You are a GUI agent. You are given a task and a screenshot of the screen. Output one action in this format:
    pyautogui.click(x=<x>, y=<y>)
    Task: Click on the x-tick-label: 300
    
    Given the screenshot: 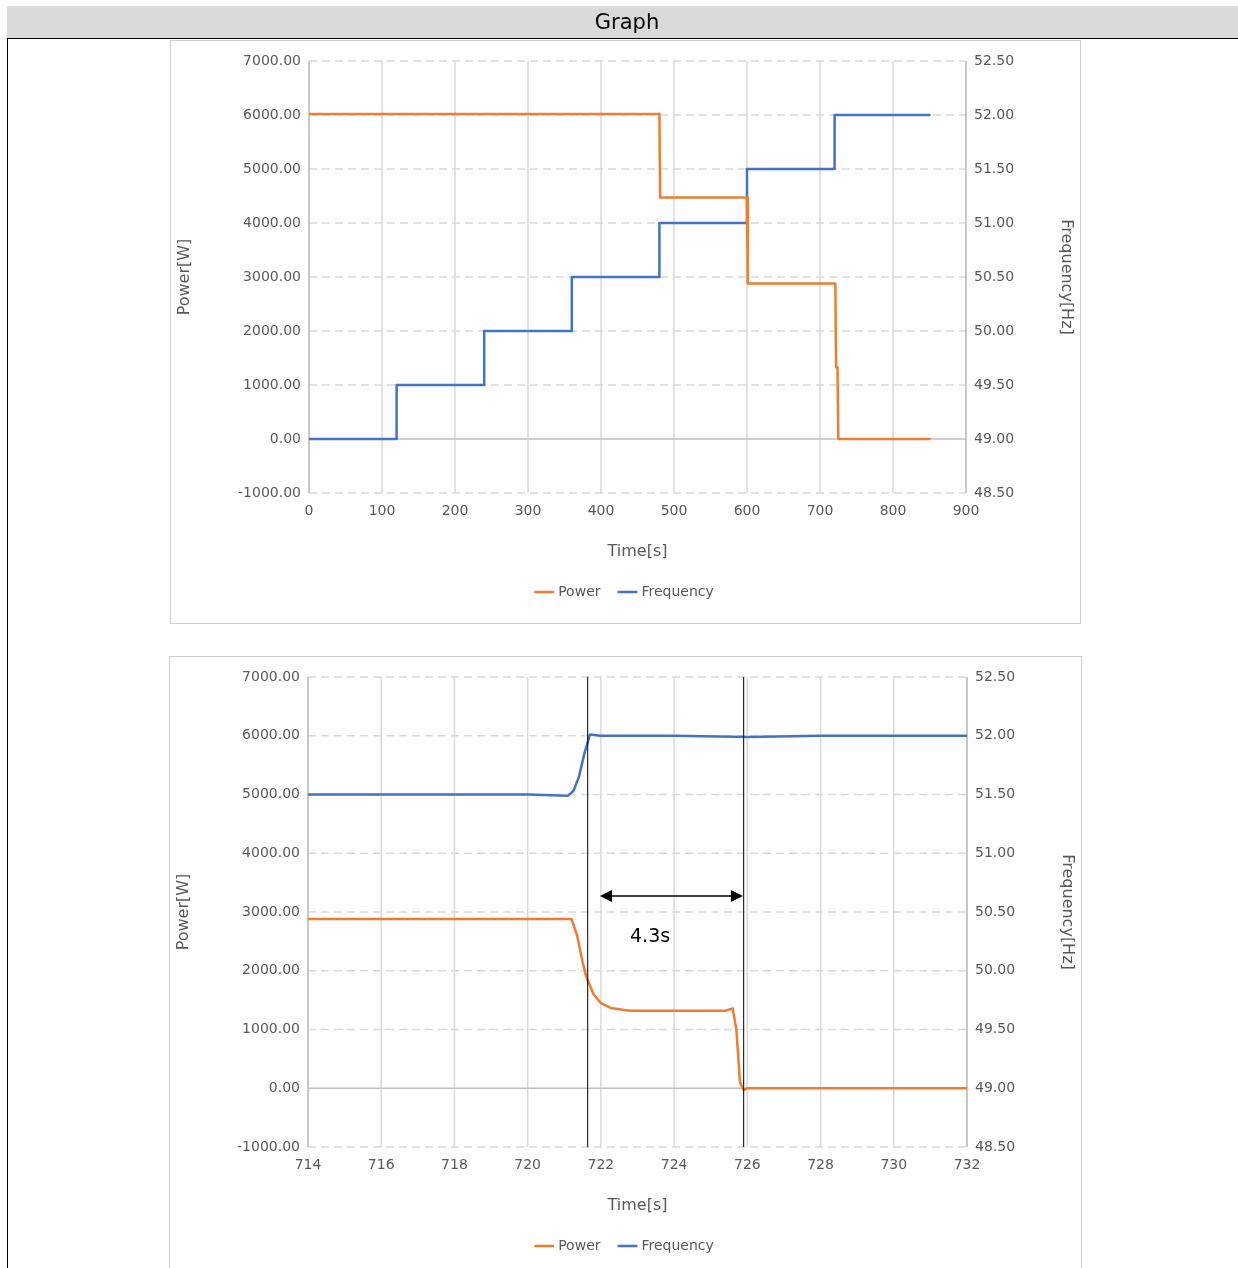 What is the action you would take?
    pyautogui.click(x=528, y=510)
    